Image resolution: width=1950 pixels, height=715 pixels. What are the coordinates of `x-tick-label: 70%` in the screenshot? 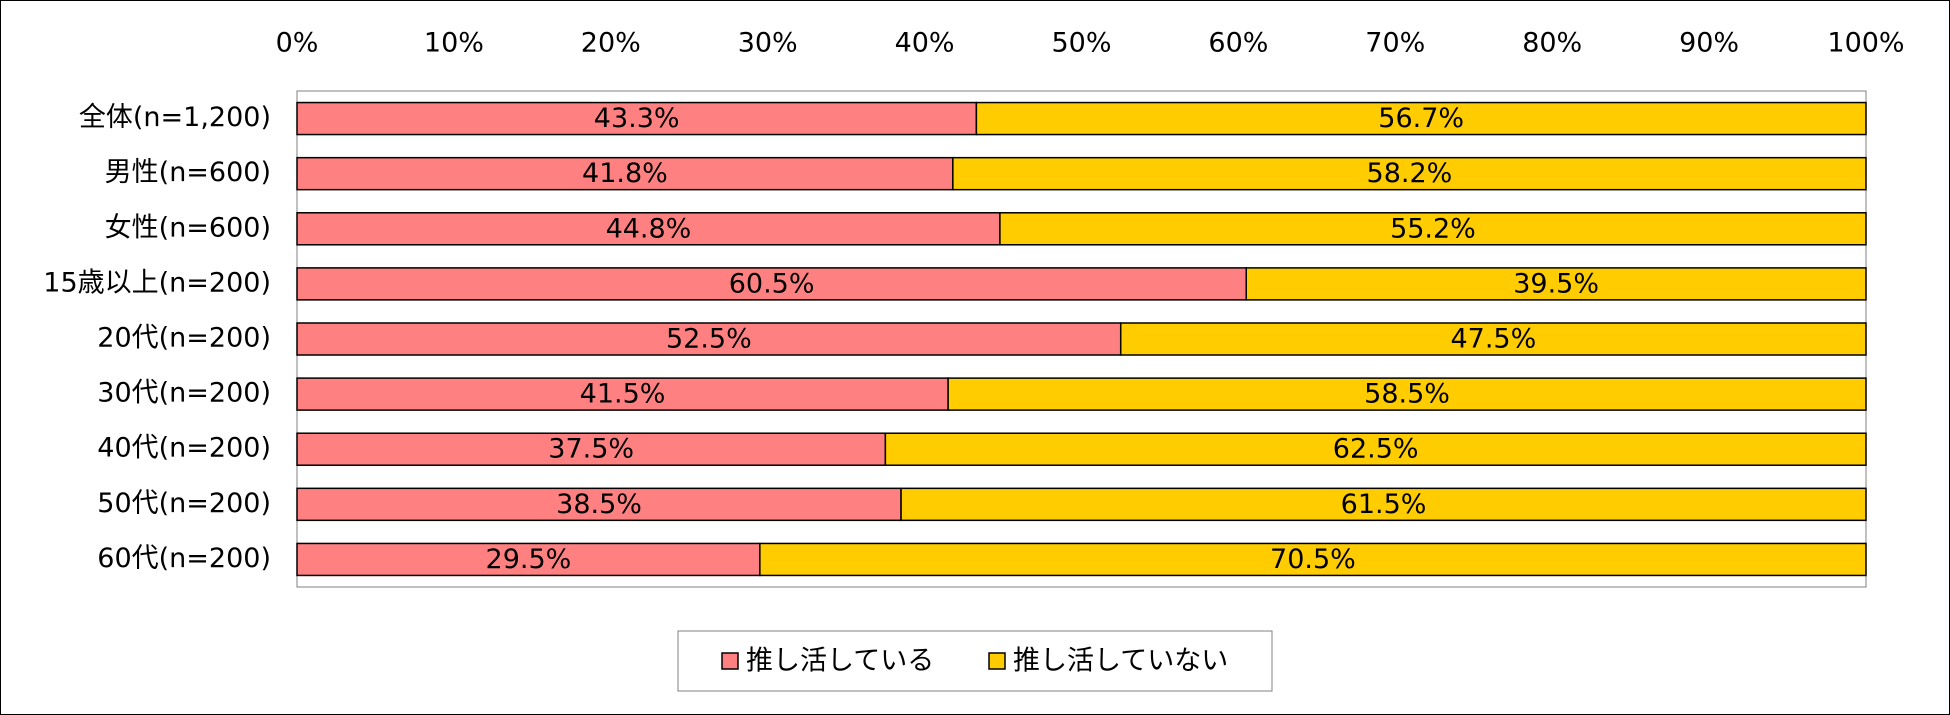 It's located at (1395, 43).